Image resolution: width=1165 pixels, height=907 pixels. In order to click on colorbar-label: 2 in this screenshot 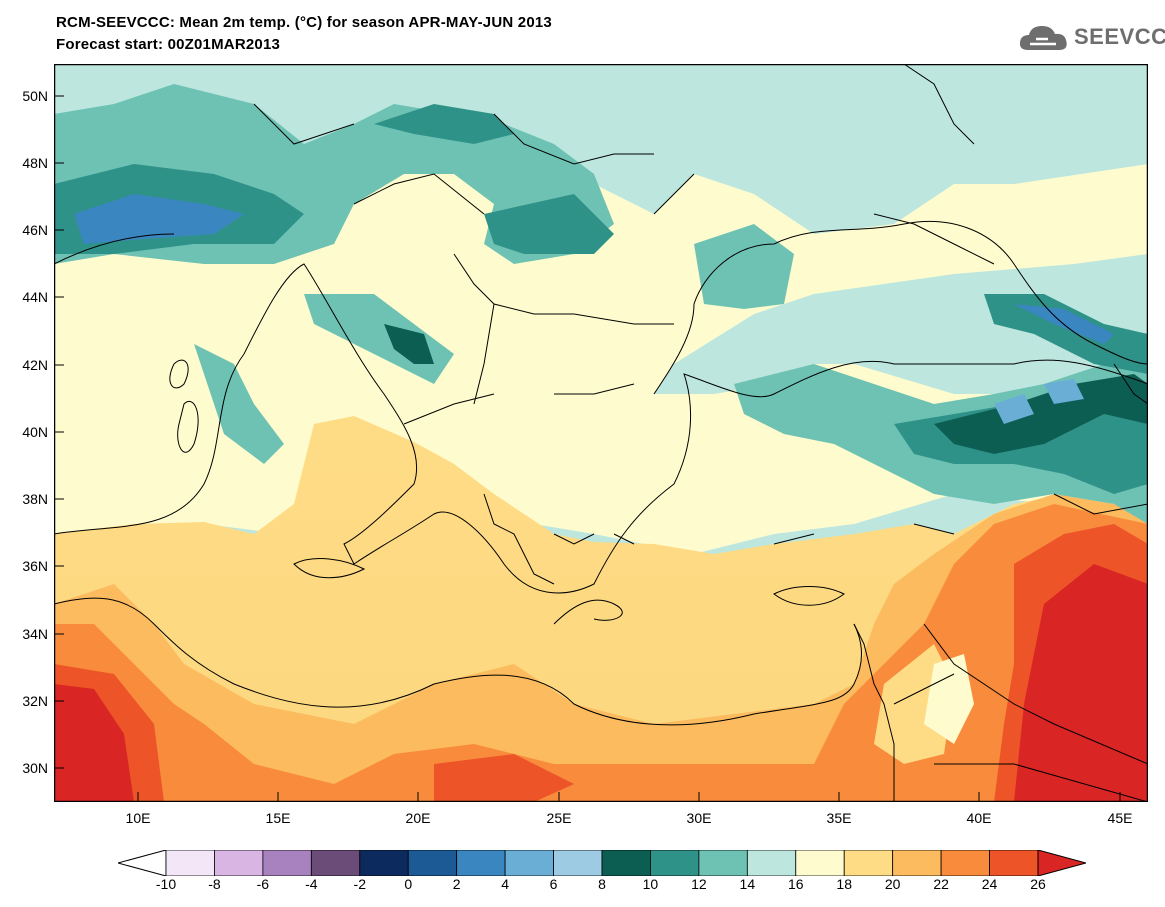, I will do `click(456, 884)`.